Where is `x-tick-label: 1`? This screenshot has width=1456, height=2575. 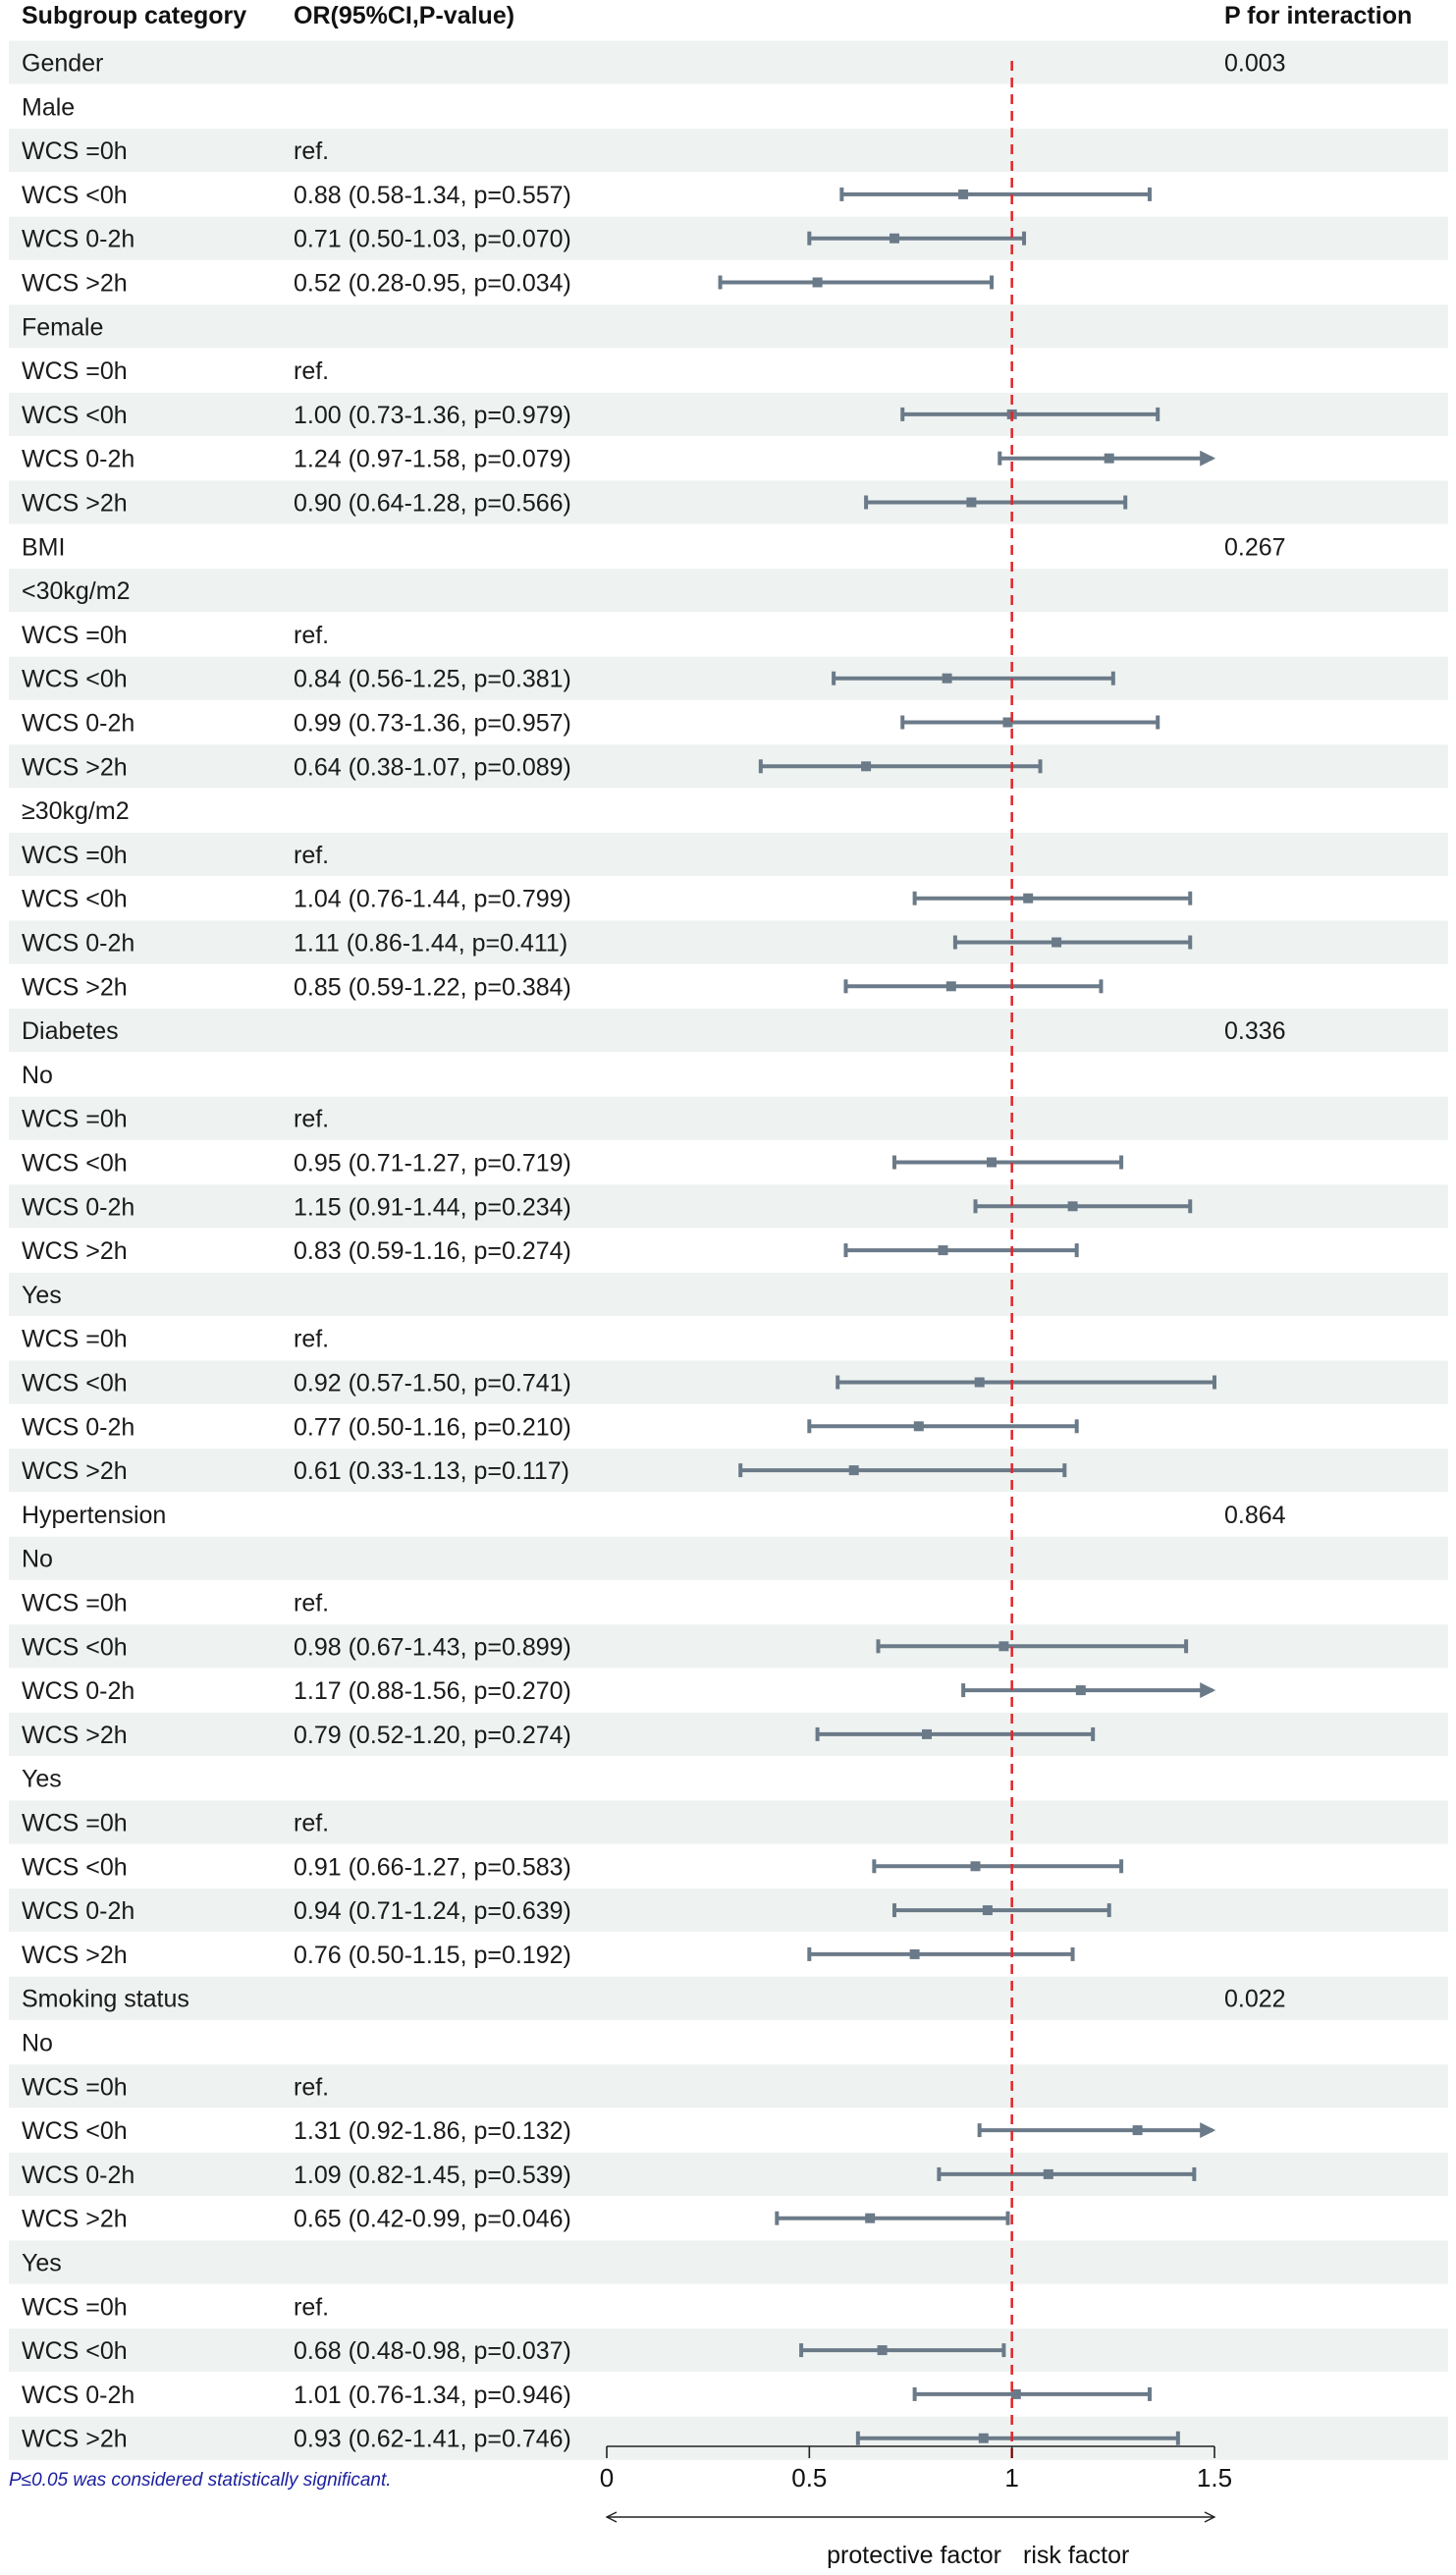
x-tick-label: 1 is located at coordinates (1011, 2478).